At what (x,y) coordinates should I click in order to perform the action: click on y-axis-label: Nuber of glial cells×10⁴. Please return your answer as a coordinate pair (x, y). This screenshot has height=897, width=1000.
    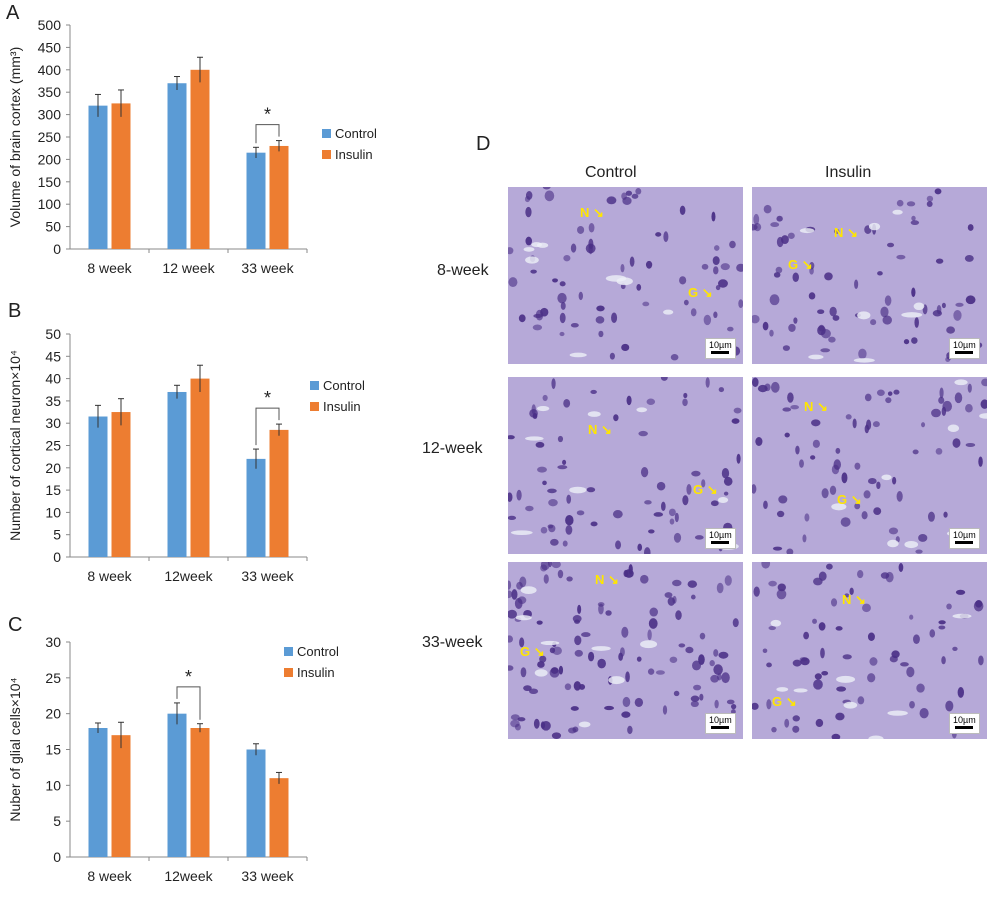
    Looking at the image, I should click on (15, 749).